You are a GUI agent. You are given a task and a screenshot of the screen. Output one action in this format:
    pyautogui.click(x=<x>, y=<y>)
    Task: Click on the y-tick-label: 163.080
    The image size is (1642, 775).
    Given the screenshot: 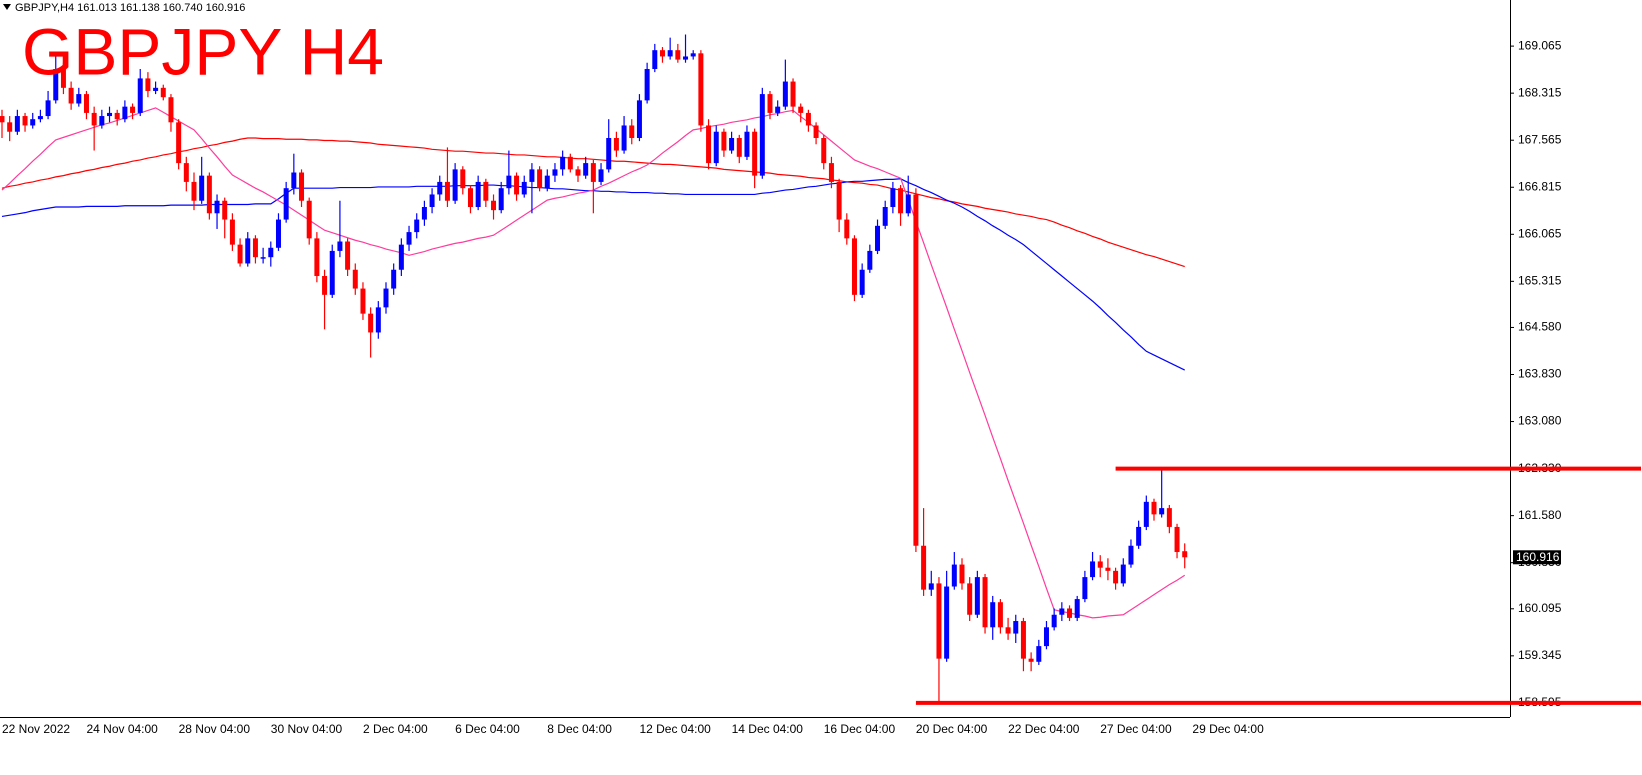 What is the action you would take?
    pyautogui.click(x=1540, y=421)
    